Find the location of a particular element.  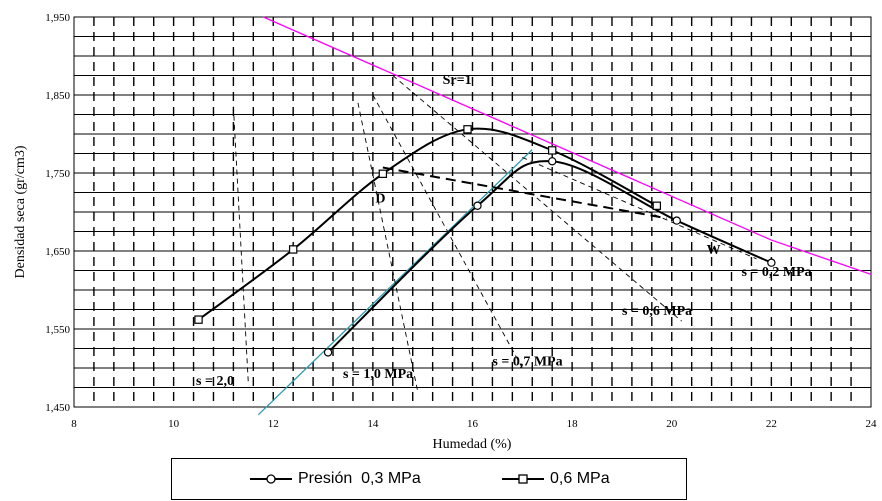

legend-item-series-2: 0,6 MPa is located at coordinates (555, 479).